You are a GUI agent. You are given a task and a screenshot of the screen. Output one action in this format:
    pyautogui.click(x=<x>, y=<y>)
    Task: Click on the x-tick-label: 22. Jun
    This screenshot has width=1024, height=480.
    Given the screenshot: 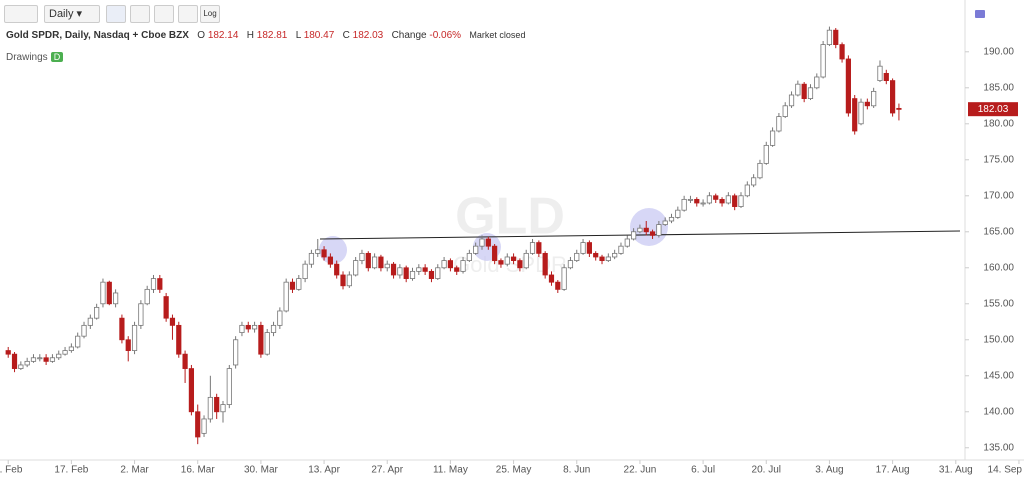 What is the action you would take?
    pyautogui.click(x=640, y=470)
    